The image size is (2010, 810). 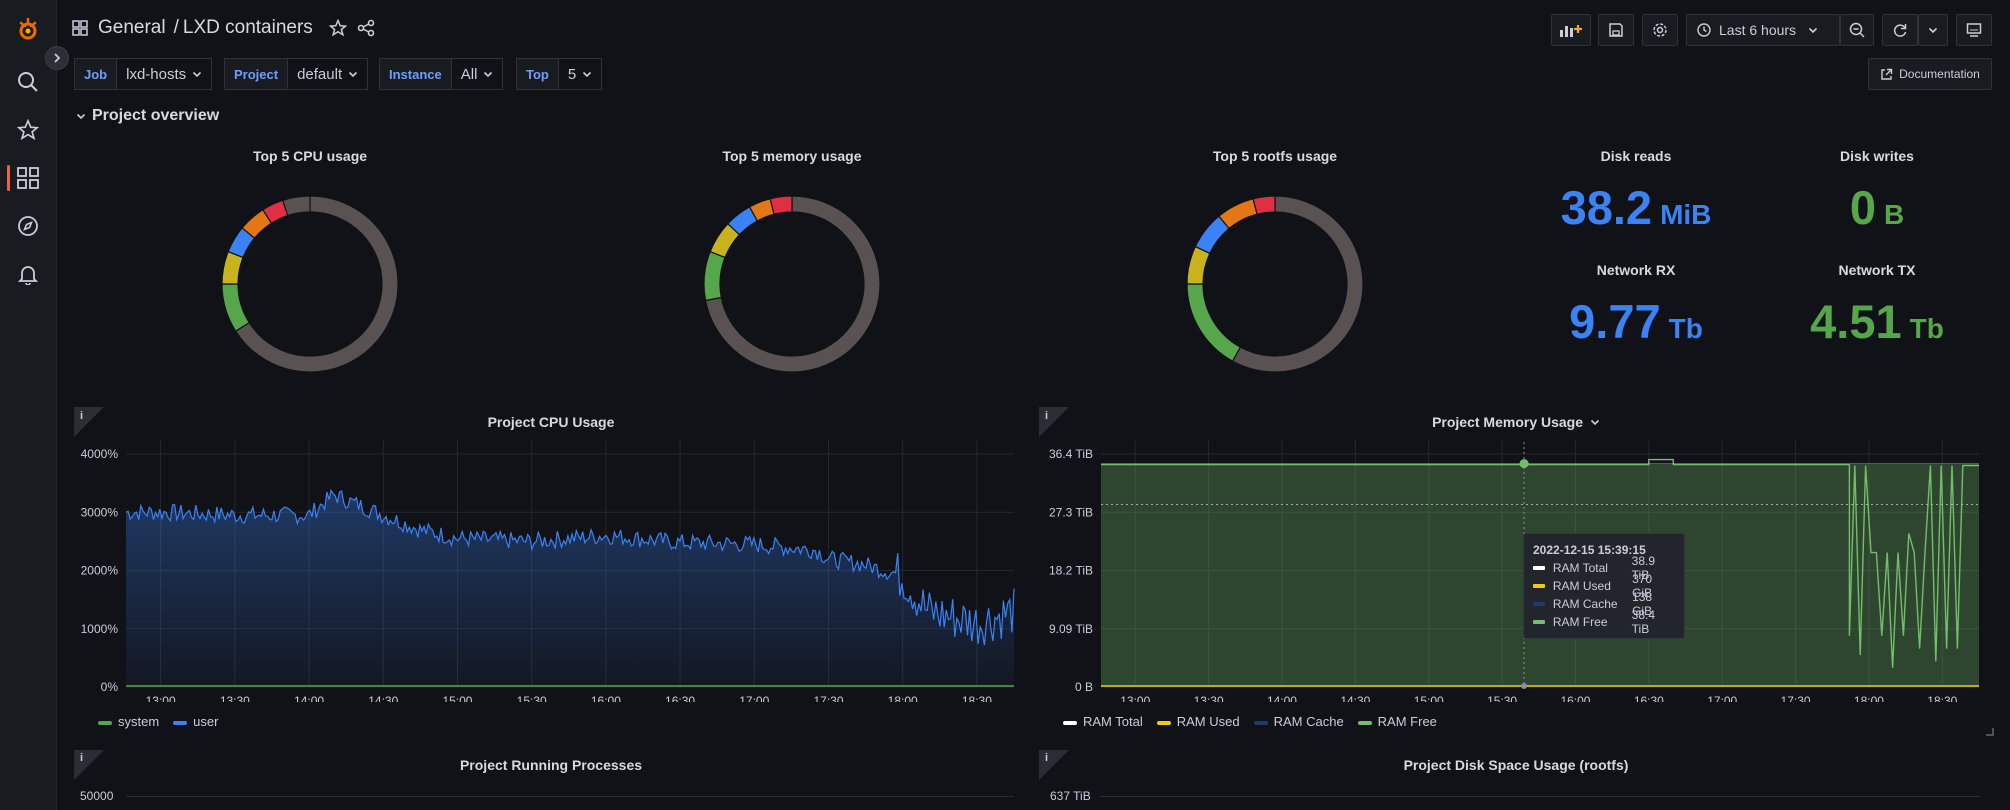 I want to click on grafana-logo-icon, so click(x=28, y=30).